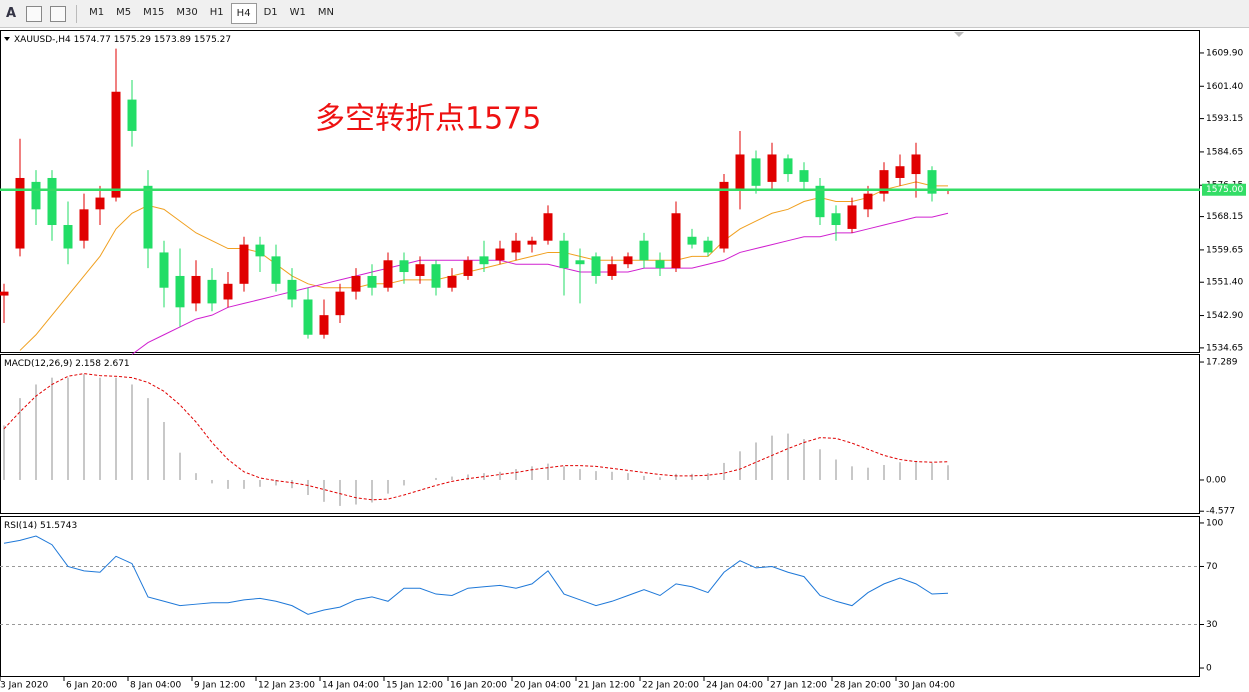 Image resolution: width=1249 pixels, height=692 pixels. Describe the element at coordinates (959, 34) in the screenshot. I see `shift-marker` at that location.